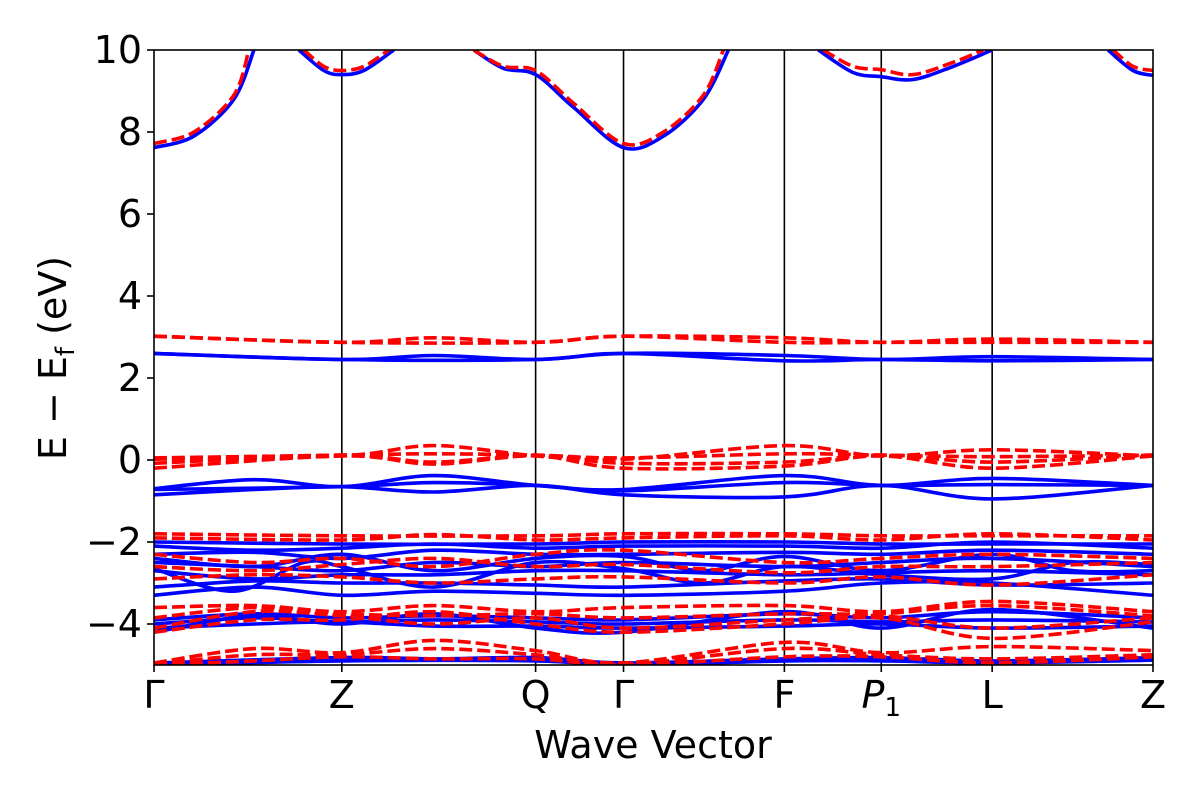  What do you see at coordinates (342, 695) in the screenshot?
I see `x-tick-label-1: Z` at bounding box center [342, 695].